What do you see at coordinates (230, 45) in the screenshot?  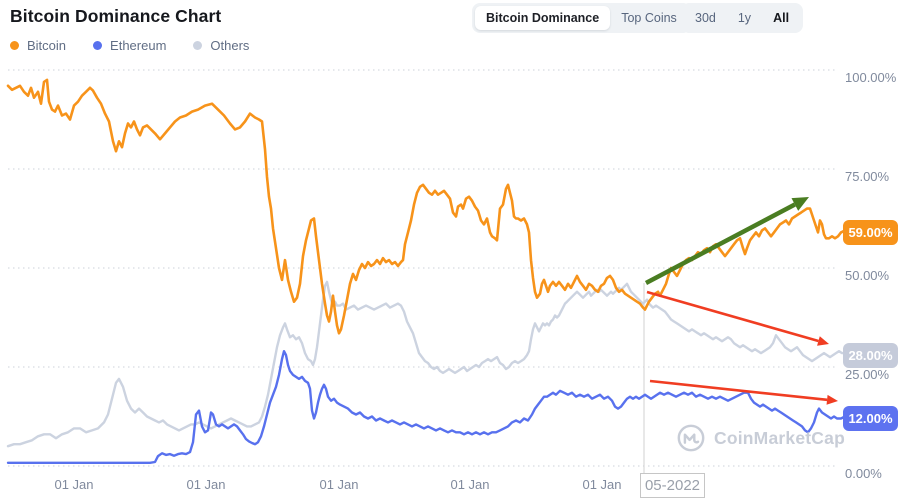 I see `legend-label-others: Others` at bounding box center [230, 45].